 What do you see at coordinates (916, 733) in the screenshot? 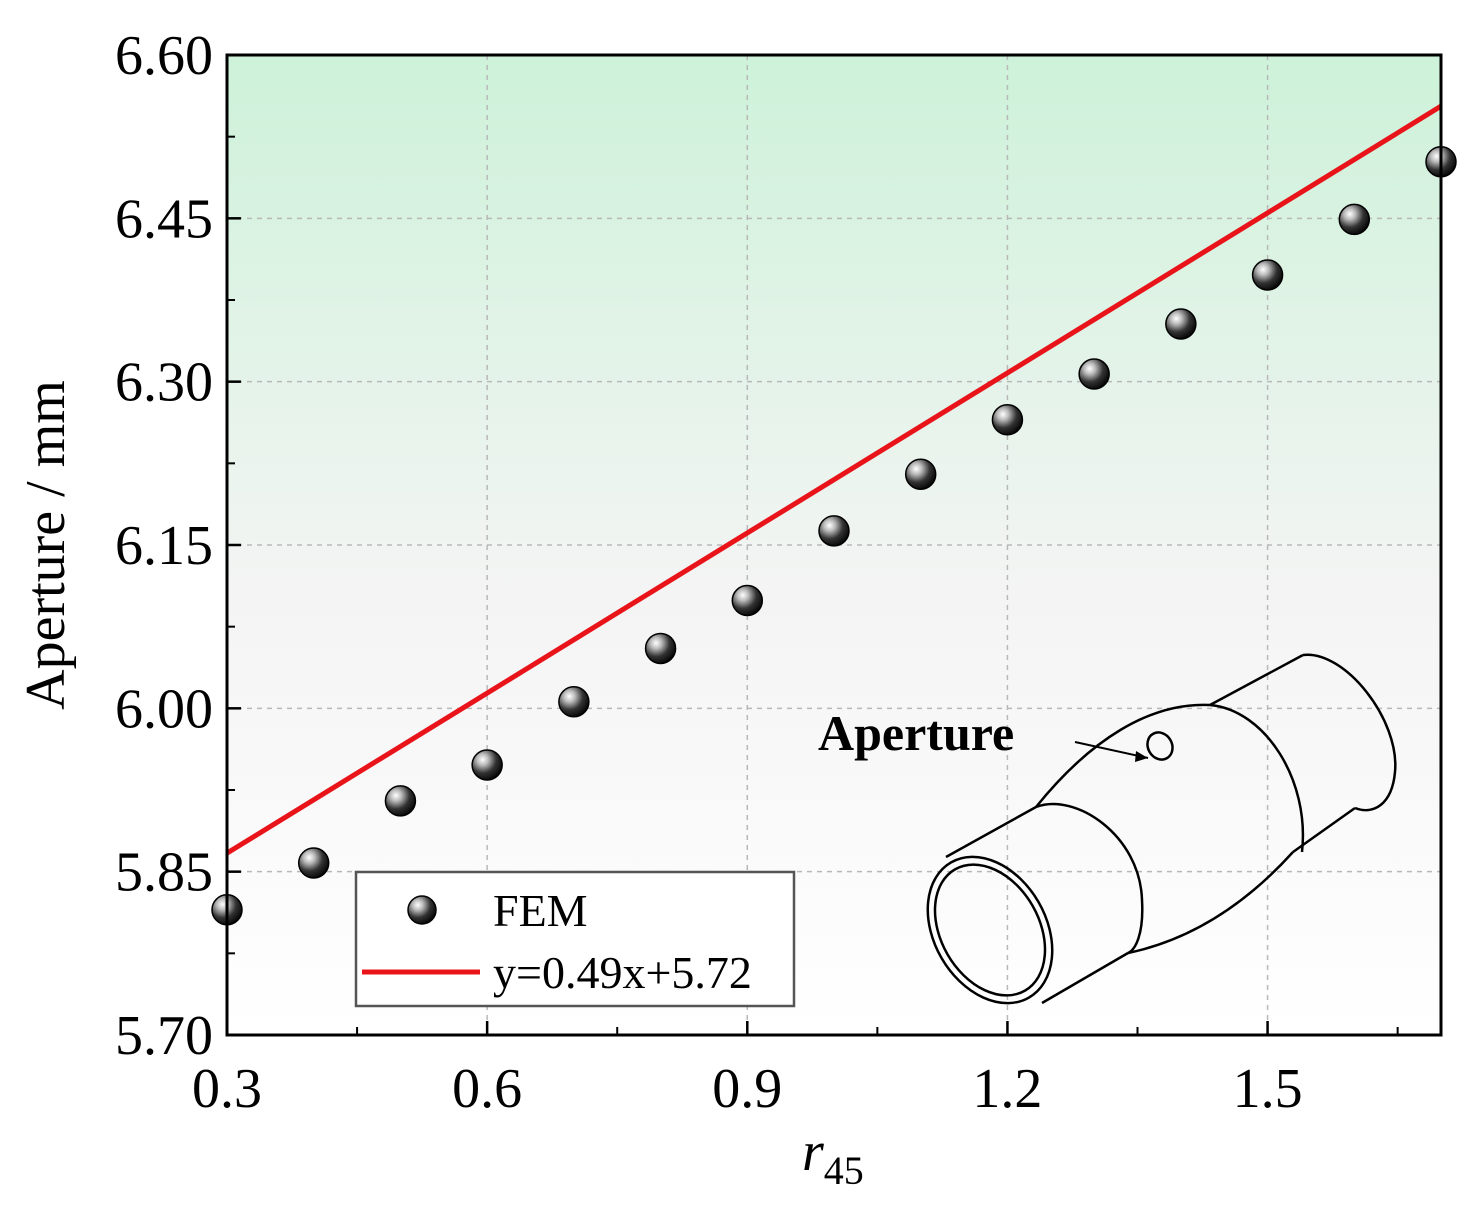
I see `inset-aperture-label: Aperture` at bounding box center [916, 733].